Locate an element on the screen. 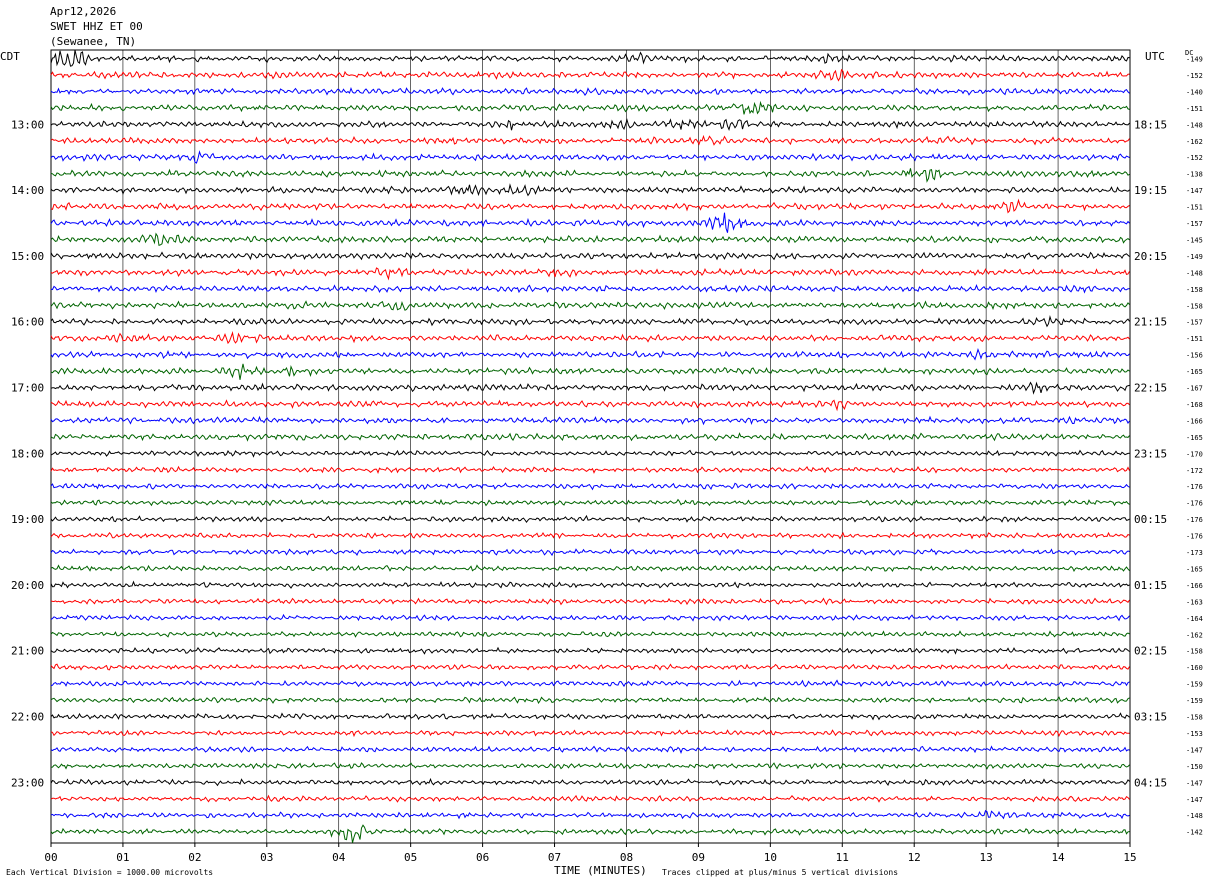  x-tick-label: 14 is located at coordinates (1058, 857).